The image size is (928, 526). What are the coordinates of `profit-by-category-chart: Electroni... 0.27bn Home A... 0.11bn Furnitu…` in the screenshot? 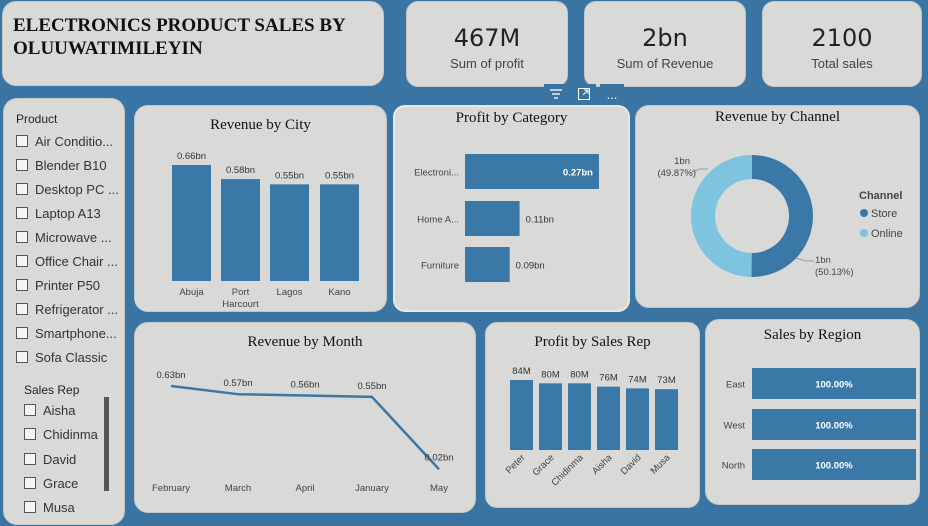 It's located at (506, 218).